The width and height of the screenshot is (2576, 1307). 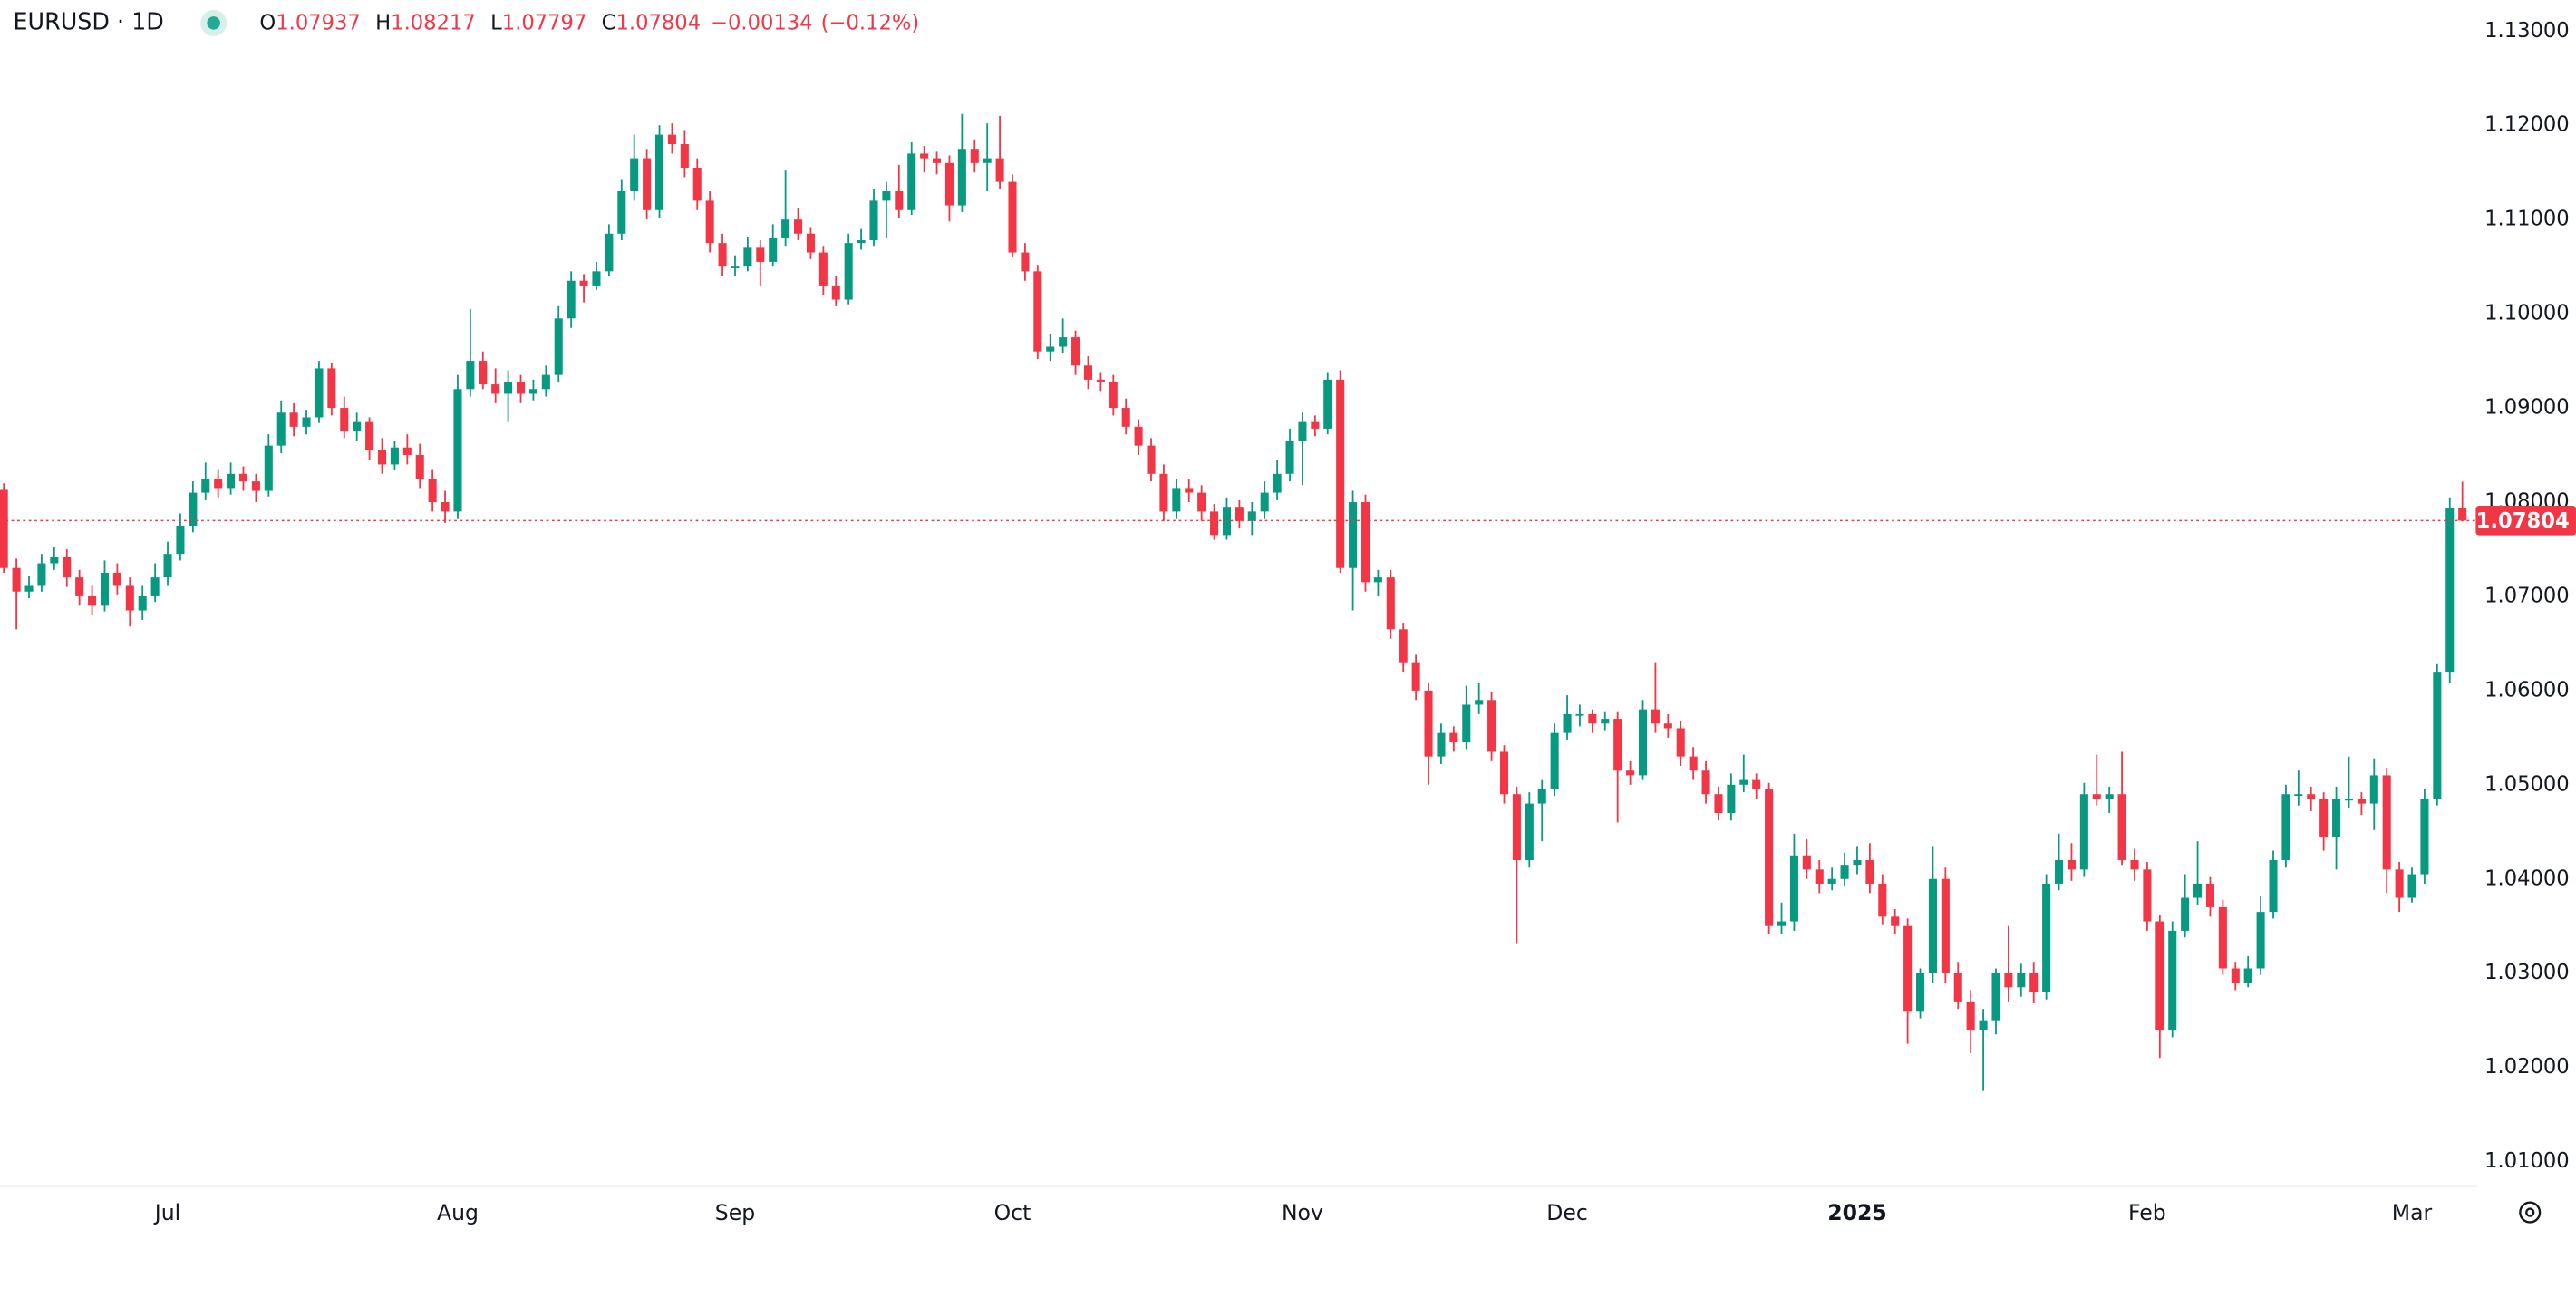 I want to click on y-tick-label: 1.10000, so click(x=2527, y=313).